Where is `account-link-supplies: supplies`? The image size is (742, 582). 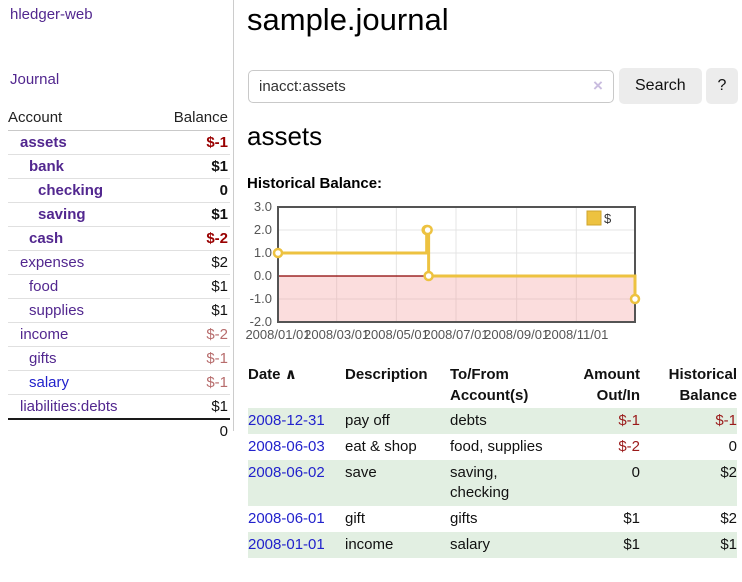 account-link-supplies: supplies is located at coordinates (57, 310).